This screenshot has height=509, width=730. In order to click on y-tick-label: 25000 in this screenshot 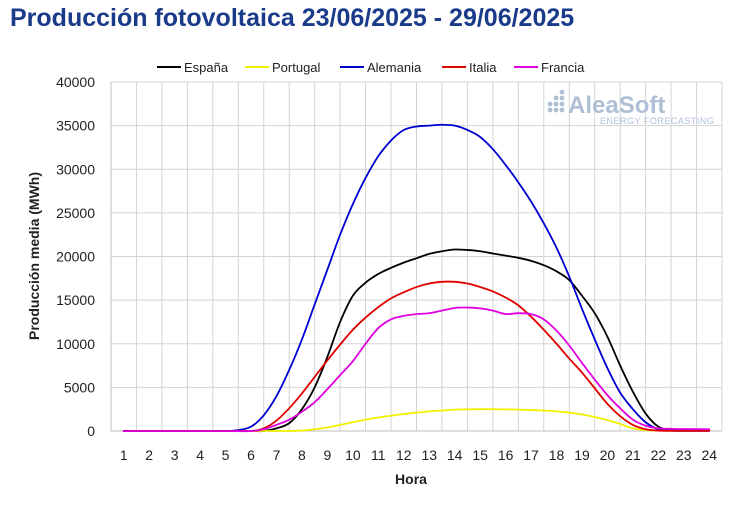, I will do `click(75, 213)`.